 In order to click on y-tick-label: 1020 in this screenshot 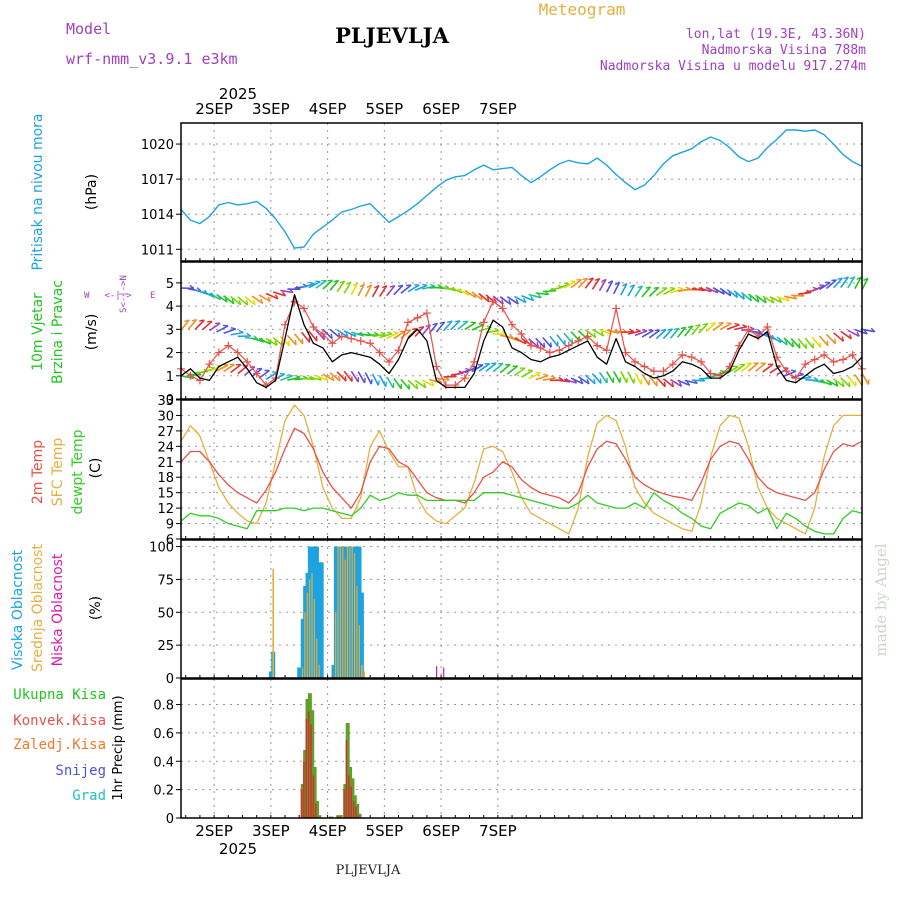, I will do `click(157, 145)`.